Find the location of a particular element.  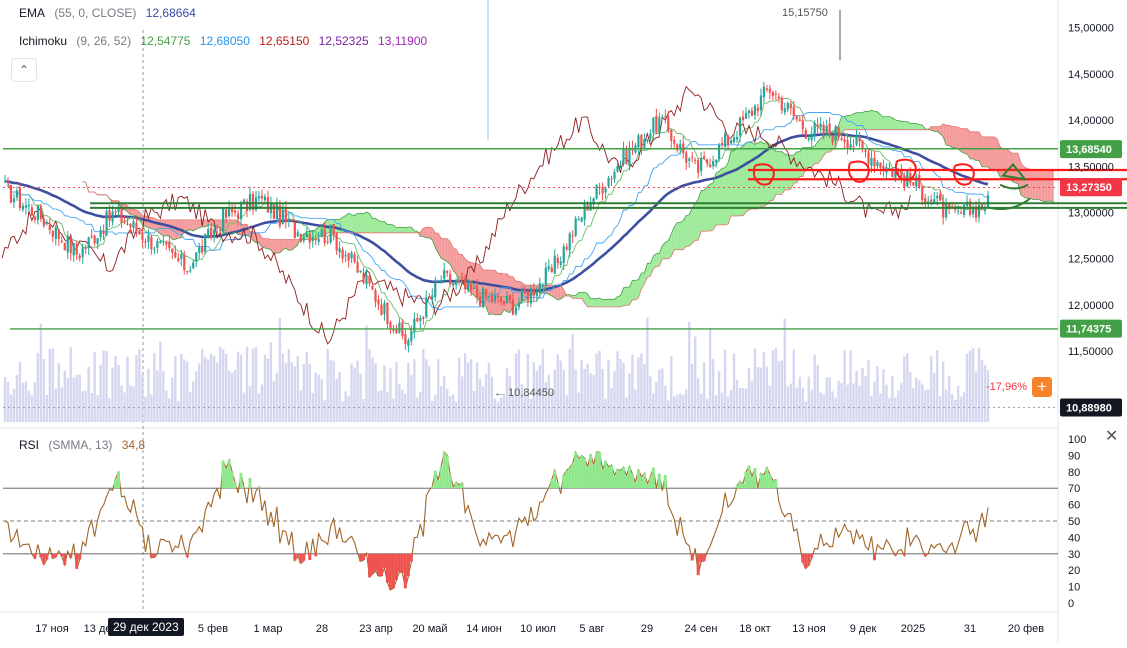

plus-icon: + is located at coordinates (1042, 387).